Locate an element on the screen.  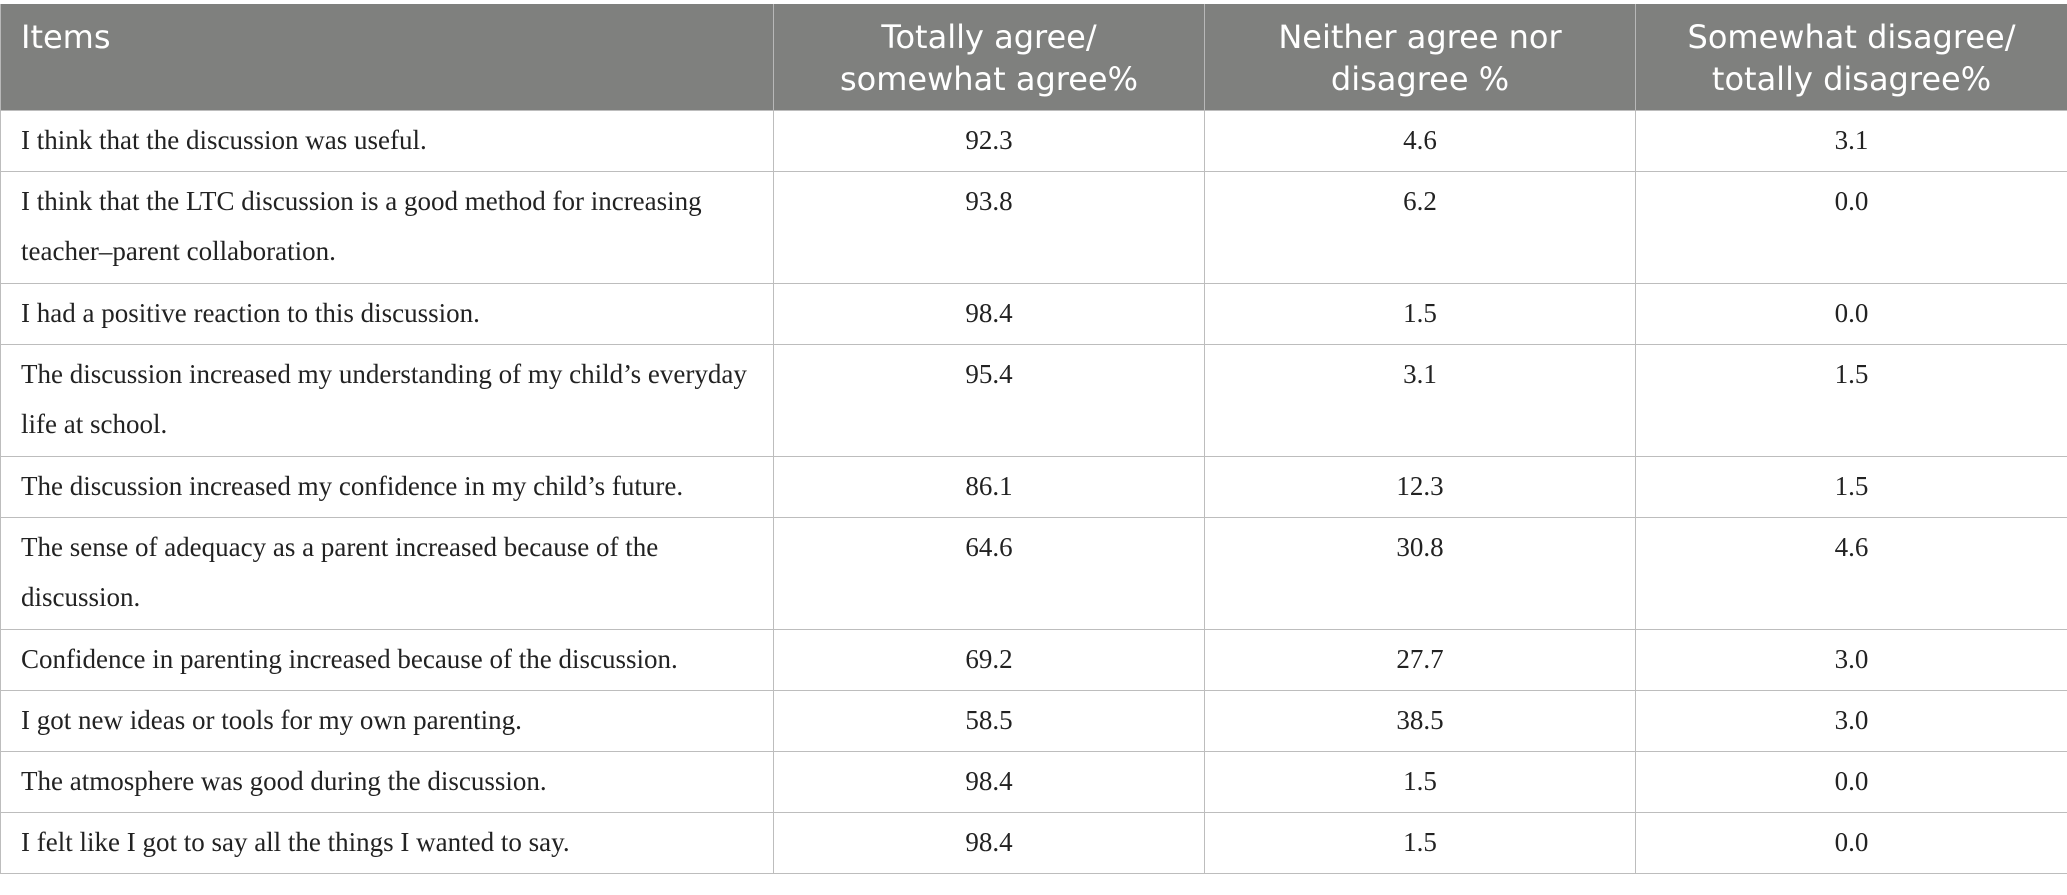
header-disagree: Somewhat disagree/totally disagree% is located at coordinates (1851, 57).